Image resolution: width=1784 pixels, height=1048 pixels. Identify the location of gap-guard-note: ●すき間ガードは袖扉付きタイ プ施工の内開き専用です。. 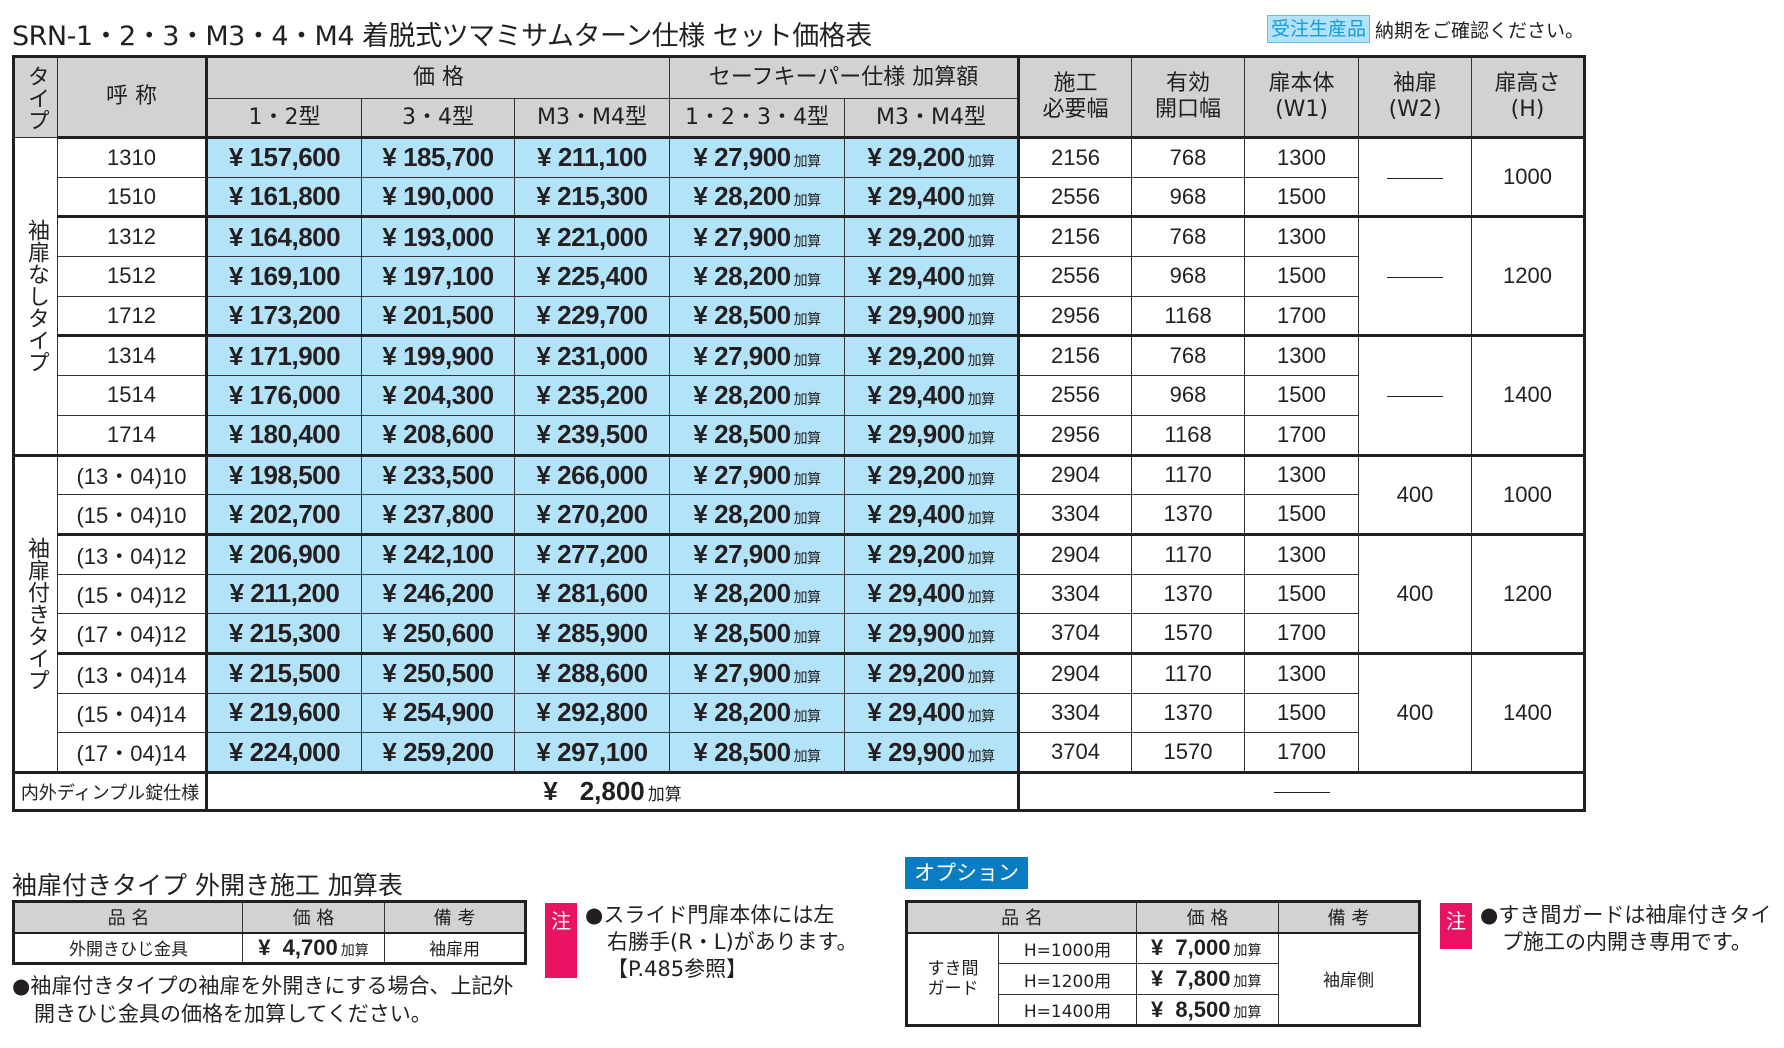
(1626, 928).